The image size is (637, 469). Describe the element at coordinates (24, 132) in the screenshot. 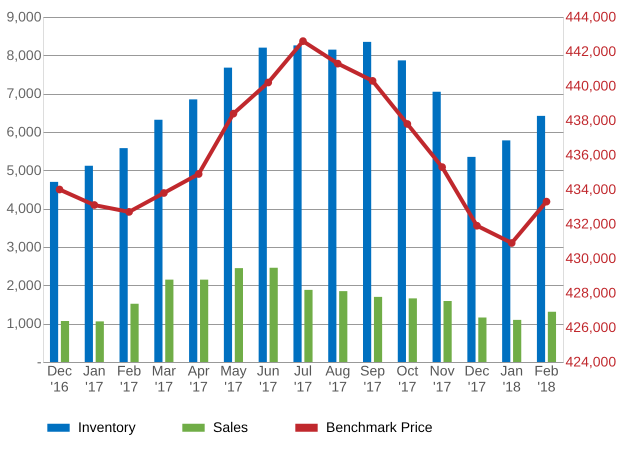

I see `y-tick-label: 6,000` at that location.